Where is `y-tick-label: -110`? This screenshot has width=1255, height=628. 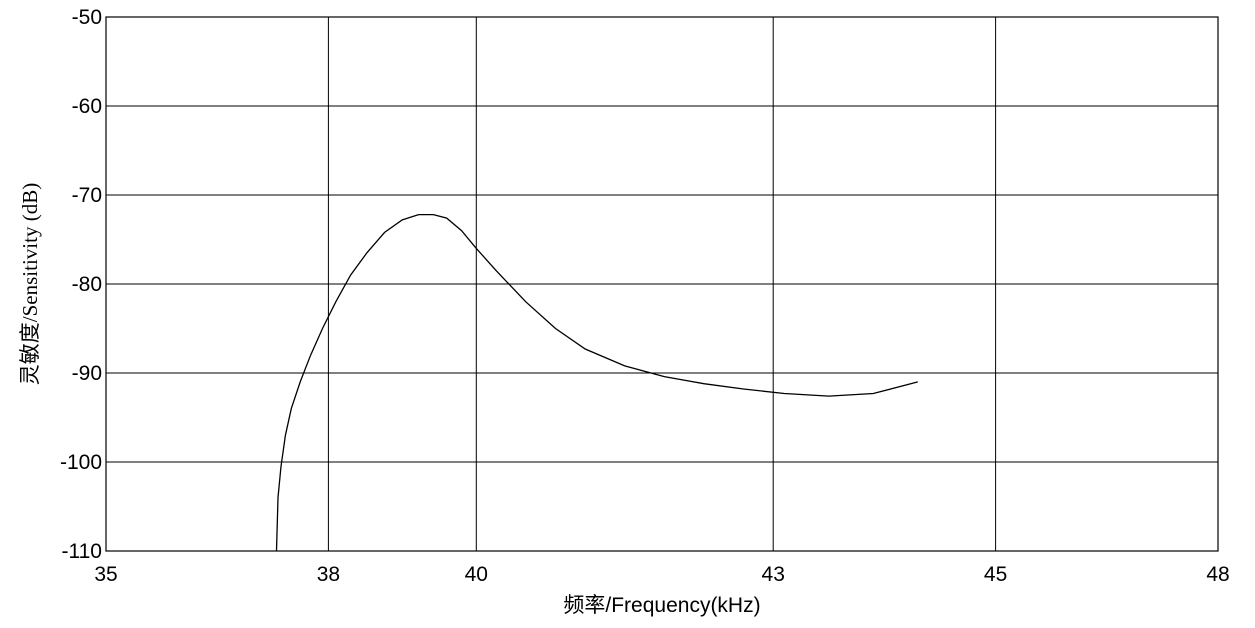
y-tick-label: -110 is located at coordinates (82, 551).